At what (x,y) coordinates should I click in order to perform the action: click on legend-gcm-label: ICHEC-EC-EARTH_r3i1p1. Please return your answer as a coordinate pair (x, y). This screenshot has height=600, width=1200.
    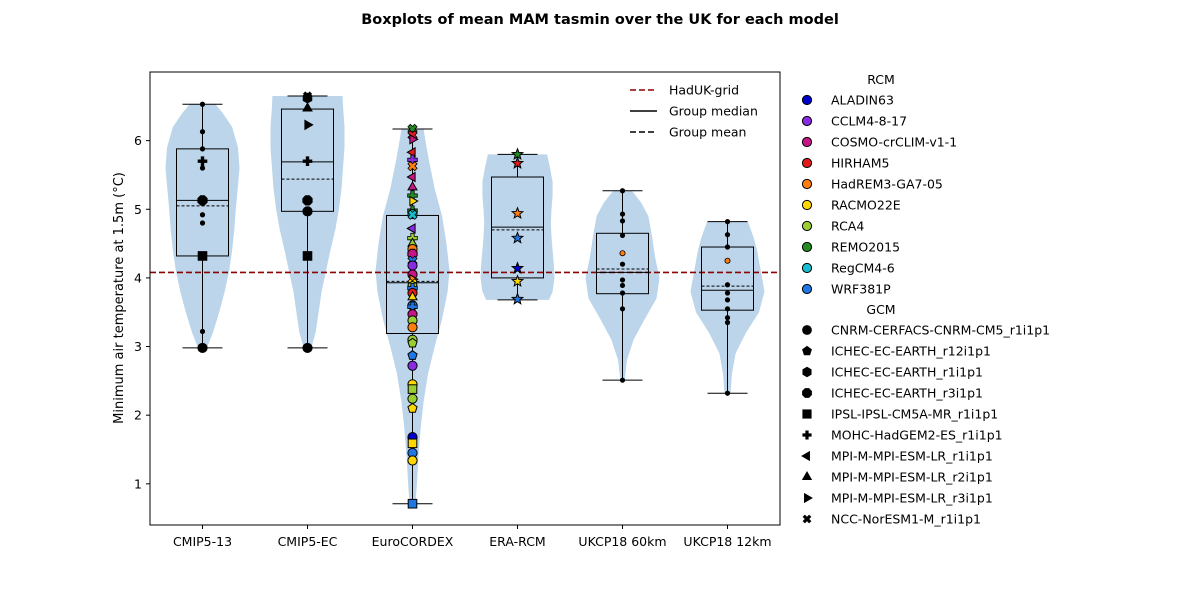
    Looking at the image, I should click on (907, 393).